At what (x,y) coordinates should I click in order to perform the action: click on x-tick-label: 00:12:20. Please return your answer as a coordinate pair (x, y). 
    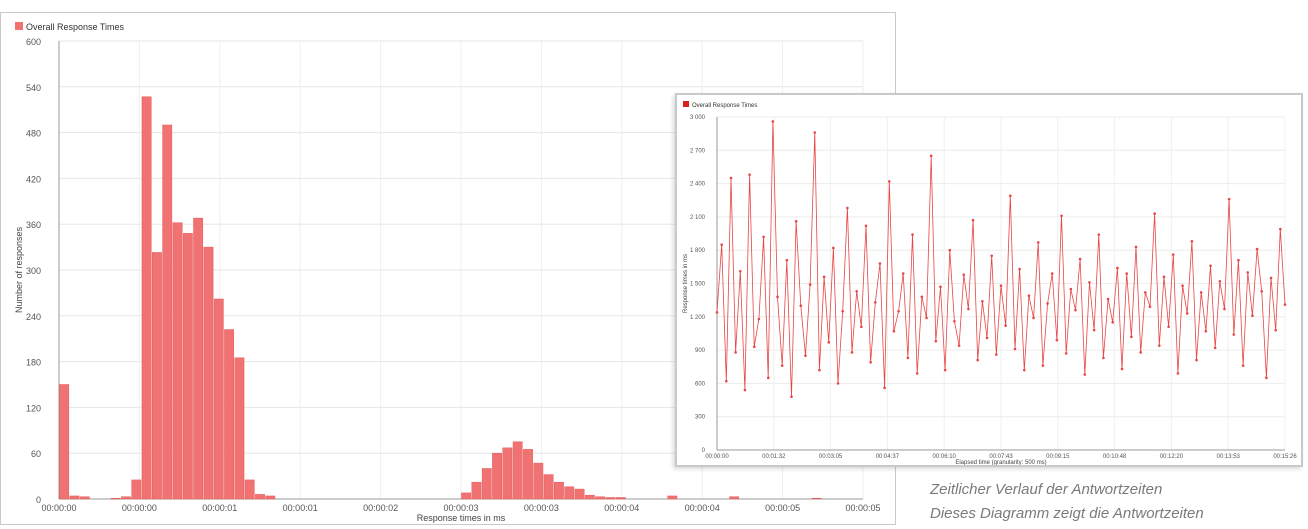
    Looking at the image, I should click on (1172, 457).